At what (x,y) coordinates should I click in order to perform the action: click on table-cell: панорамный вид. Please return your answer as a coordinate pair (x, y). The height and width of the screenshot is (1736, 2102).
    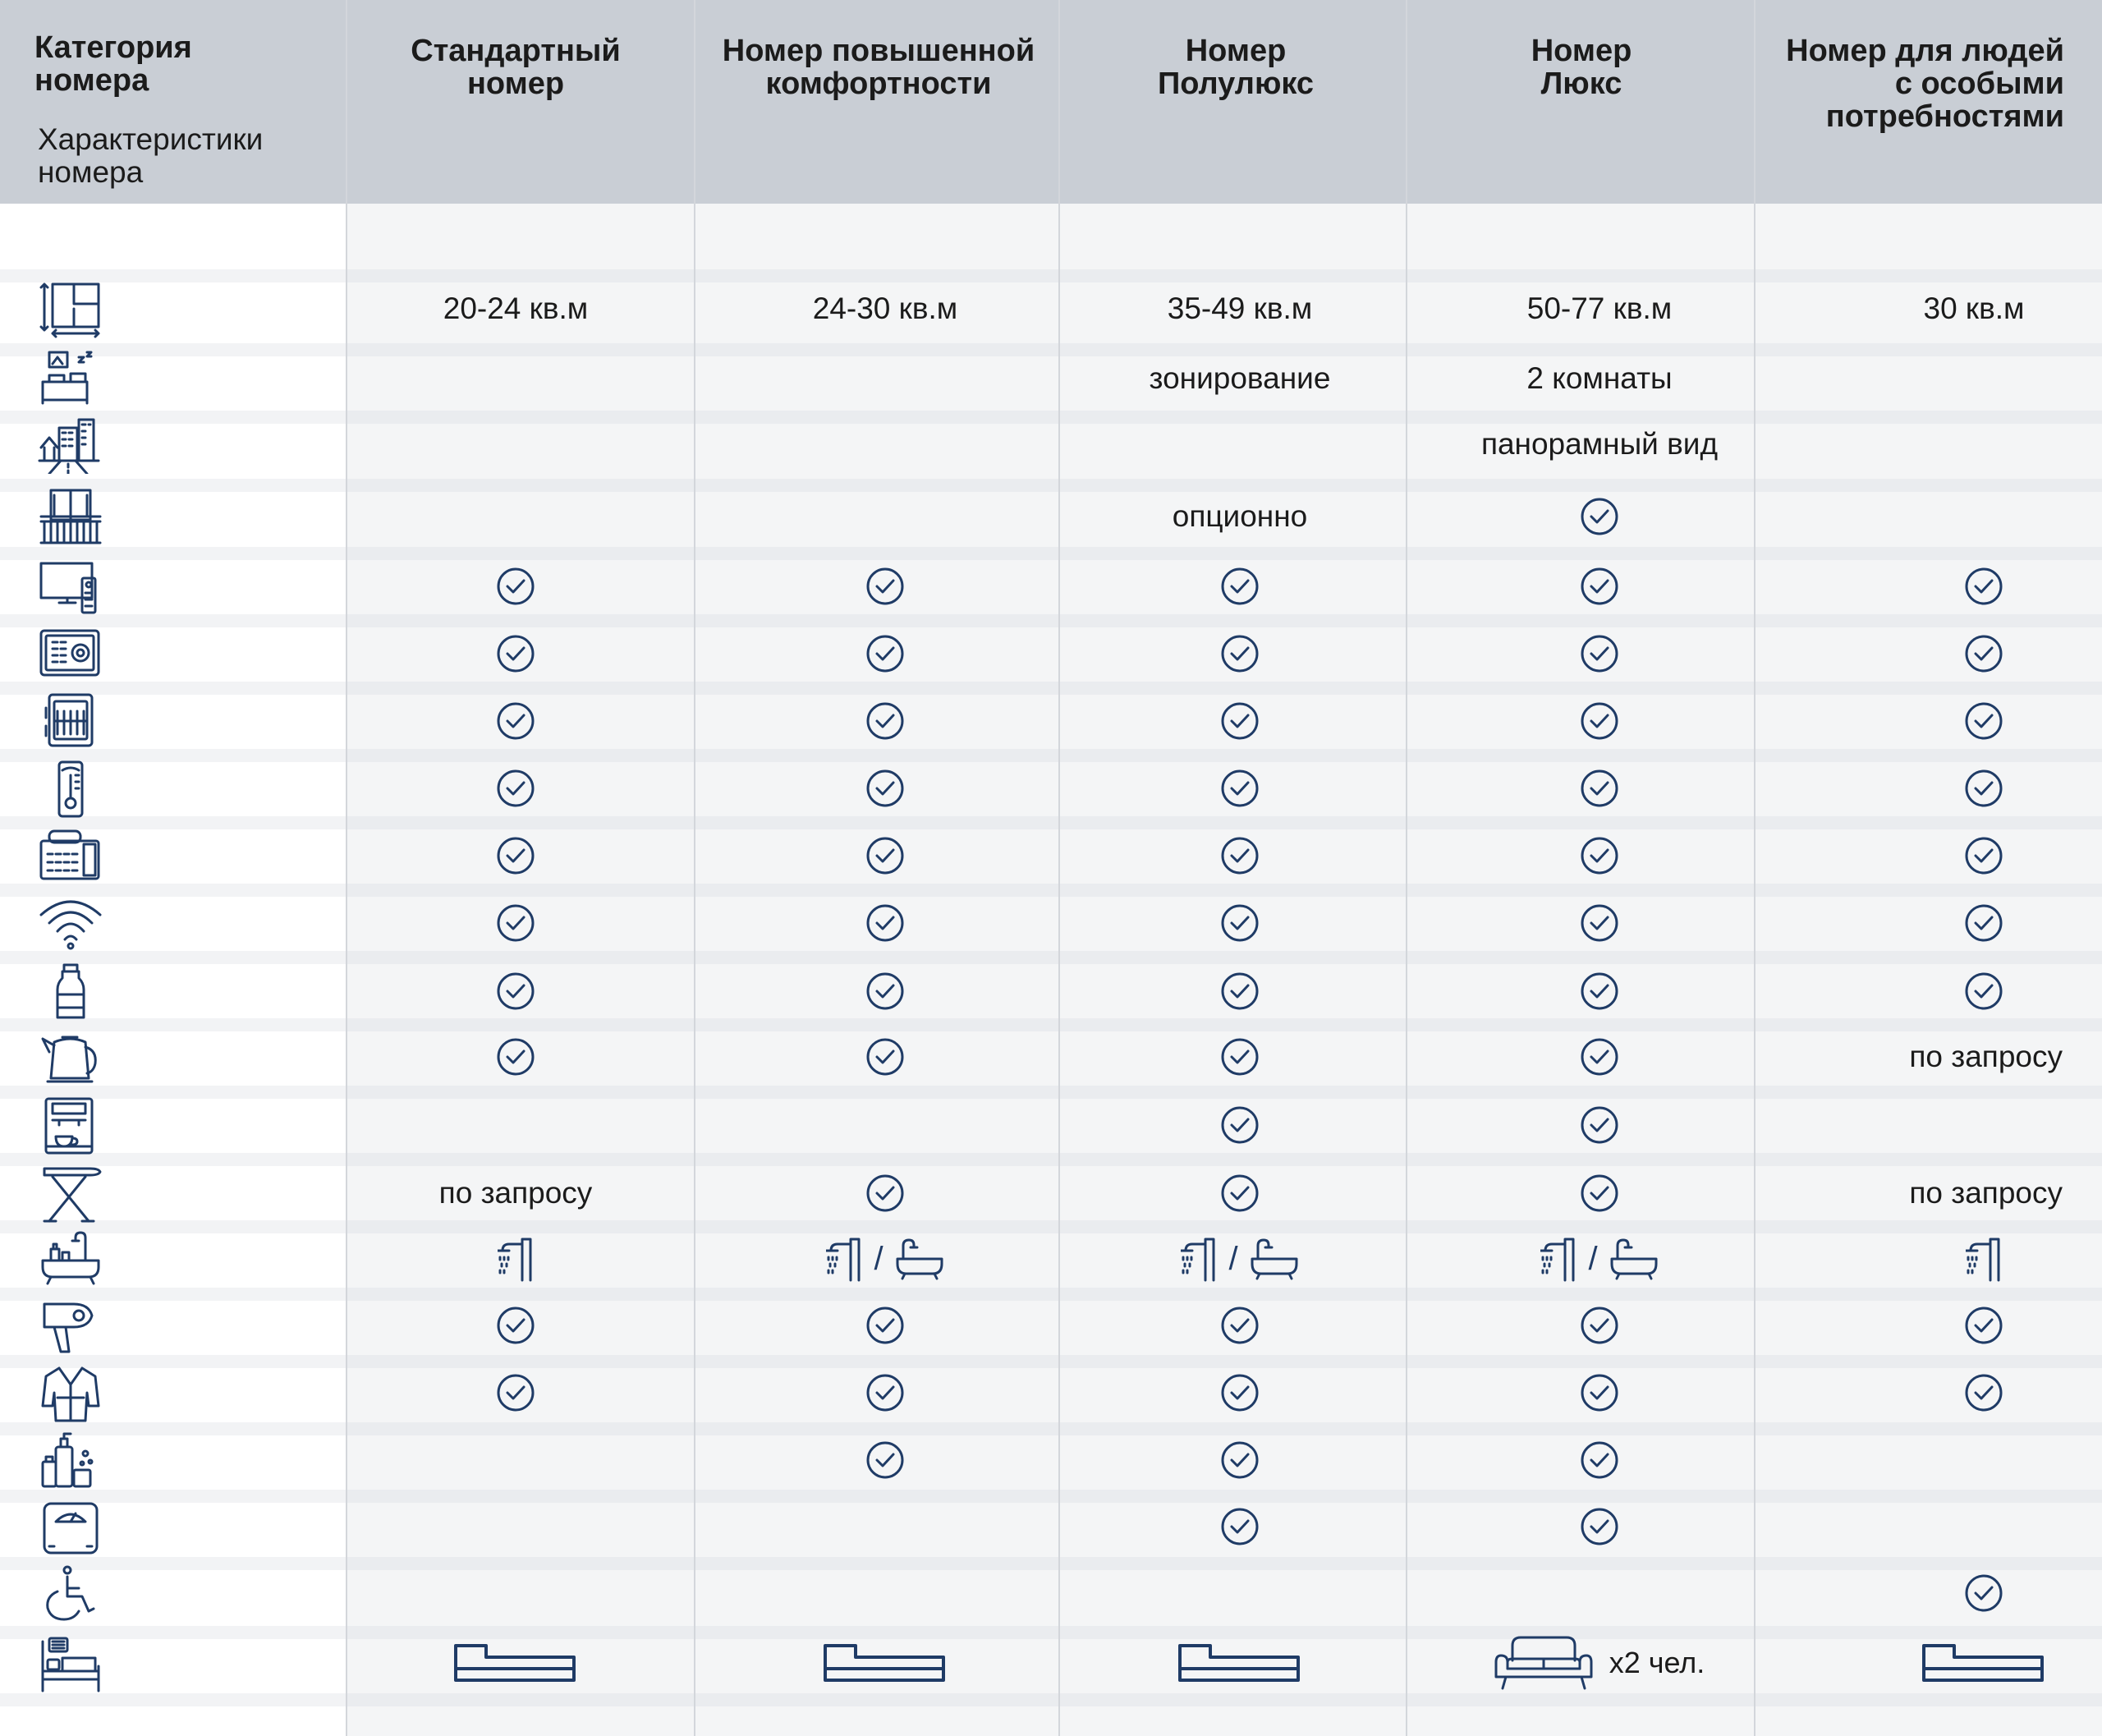
    Looking at the image, I should click on (1599, 444).